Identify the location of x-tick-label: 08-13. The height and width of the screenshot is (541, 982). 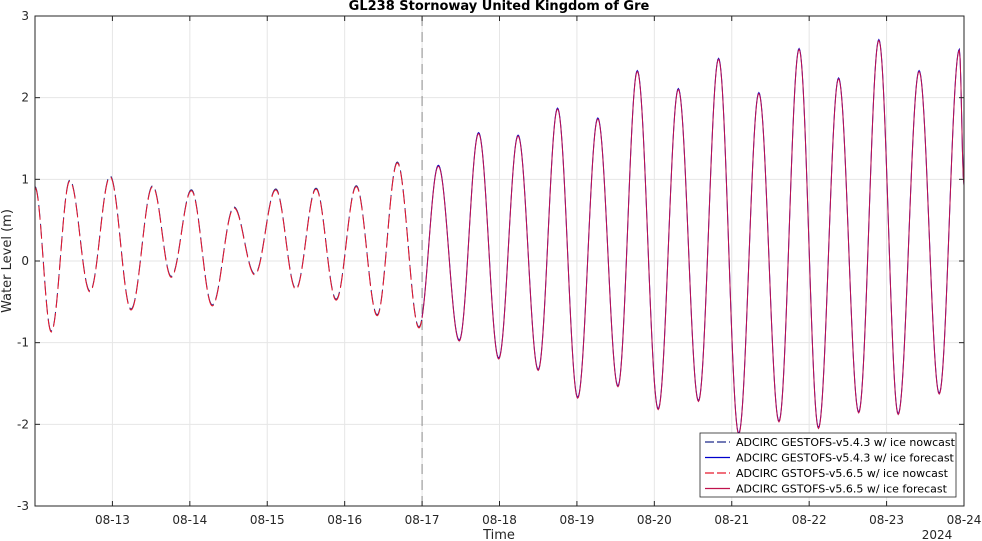
(112, 520).